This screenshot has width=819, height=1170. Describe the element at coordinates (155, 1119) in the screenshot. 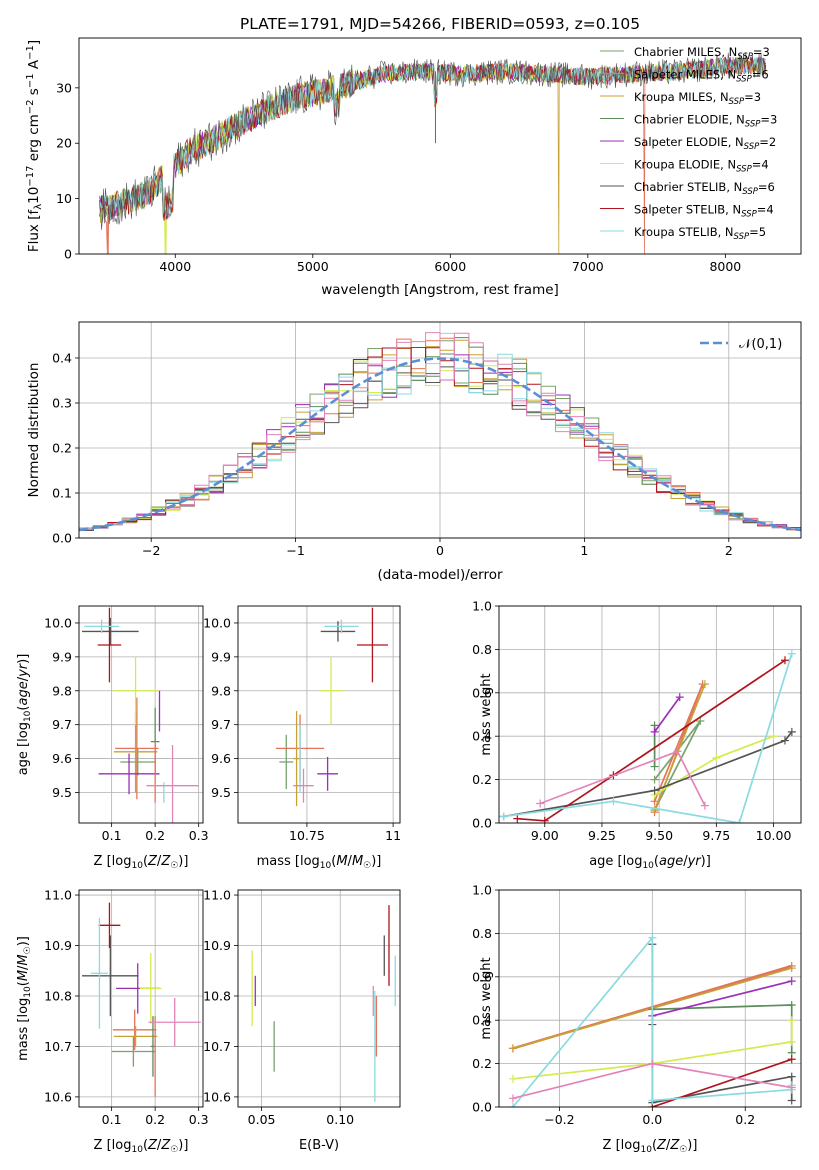

I see `mass_vs_z-xtick-label: 0.2` at that location.